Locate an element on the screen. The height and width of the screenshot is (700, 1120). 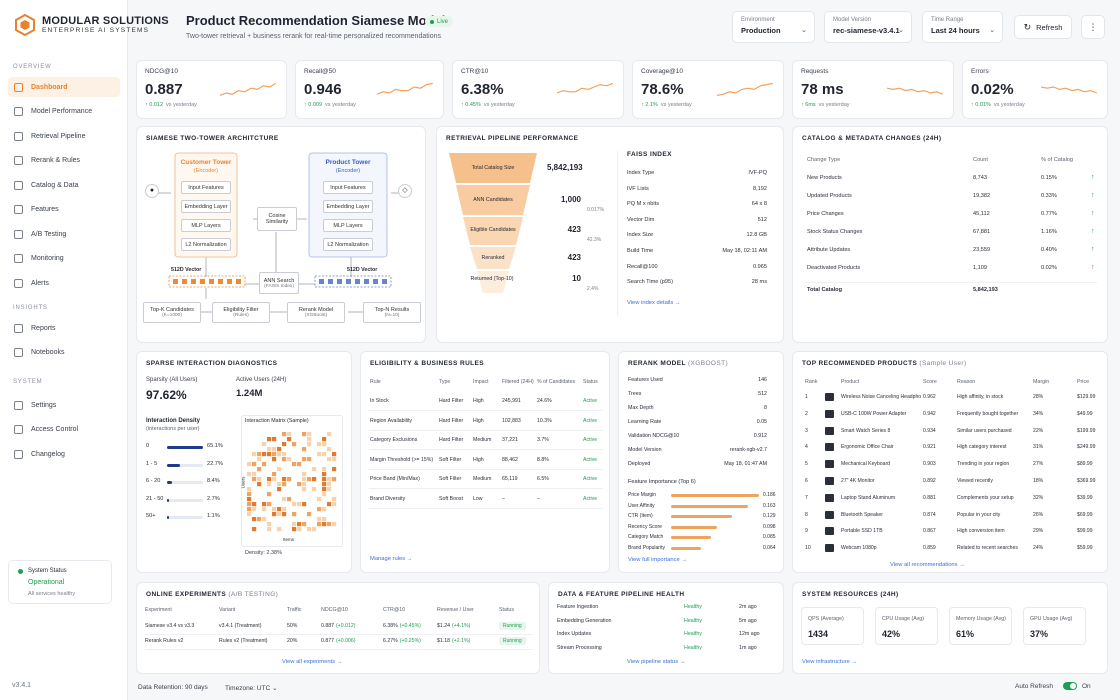
nav-item-dashboard: Dashboard is located at coordinates (64, 87).